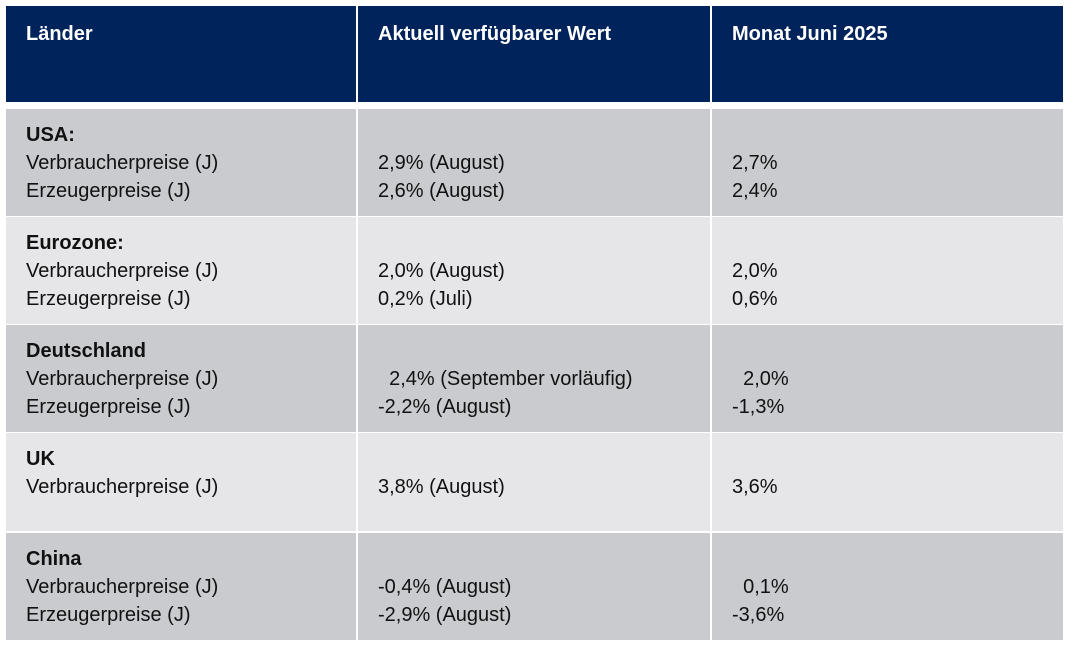 This screenshot has width=1069, height=648. Describe the element at coordinates (887, 54) in the screenshot. I see `header-juni: Monat Juni 2025` at that location.